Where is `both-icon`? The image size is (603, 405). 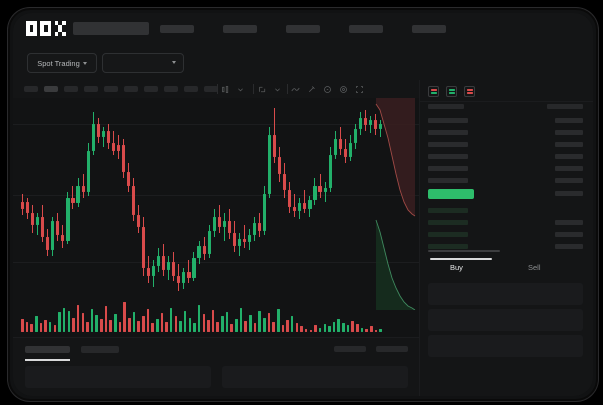 both-icon is located at coordinates (433, 91).